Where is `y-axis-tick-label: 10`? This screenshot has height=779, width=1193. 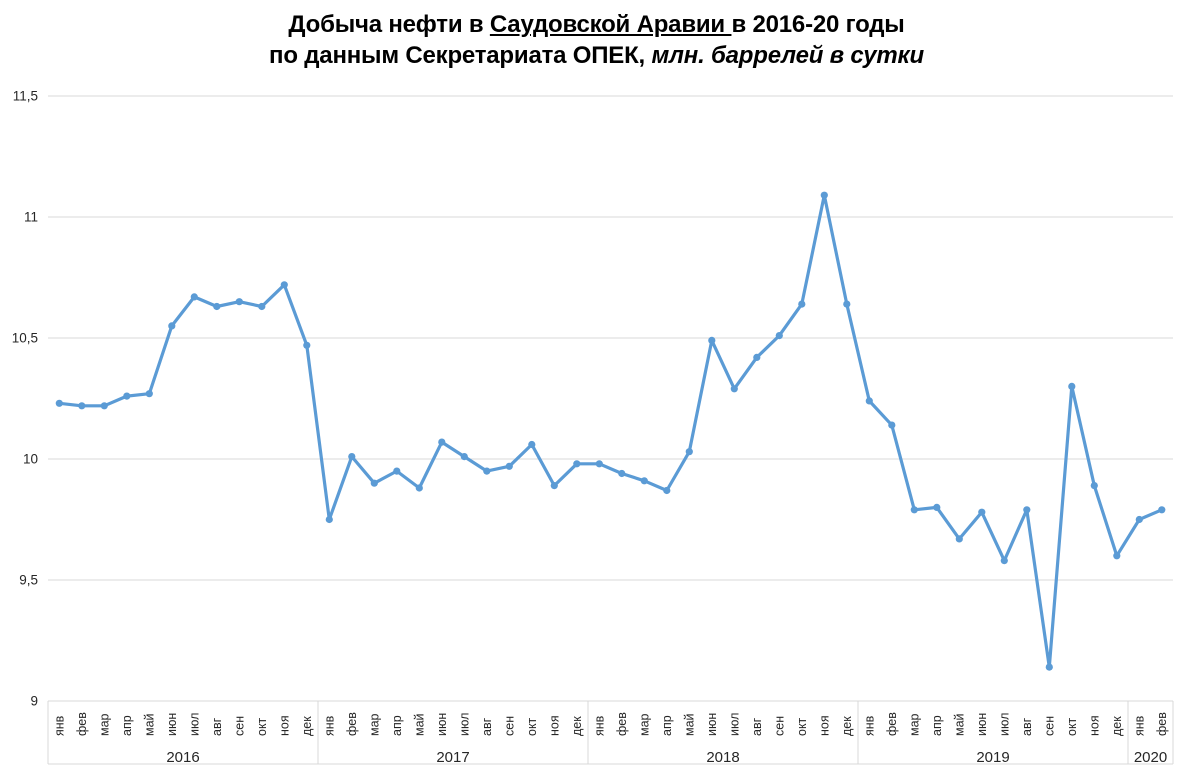
y-axis-tick-label: 10 is located at coordinates (30, 459).